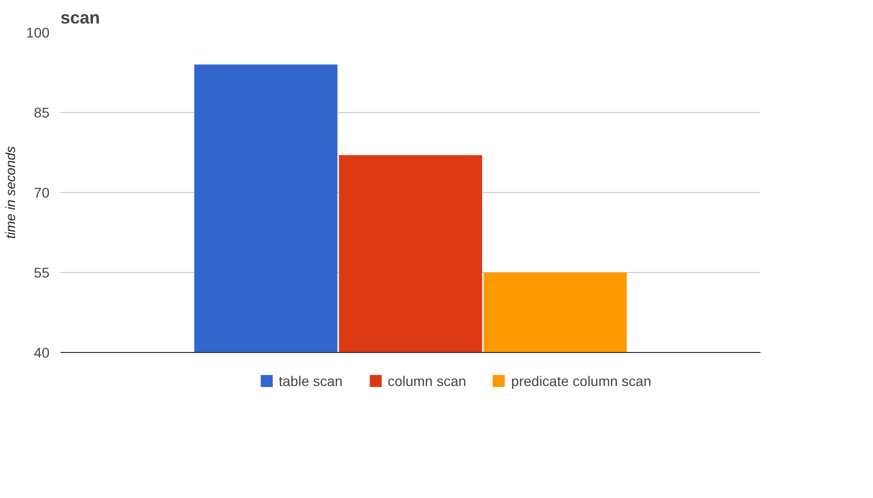 This screenshot has height=498, width=873. What do you see at coordinates (42, 112) in the screenshot?
I see `y-tick-label: 85` at bounding box center [42, 112].